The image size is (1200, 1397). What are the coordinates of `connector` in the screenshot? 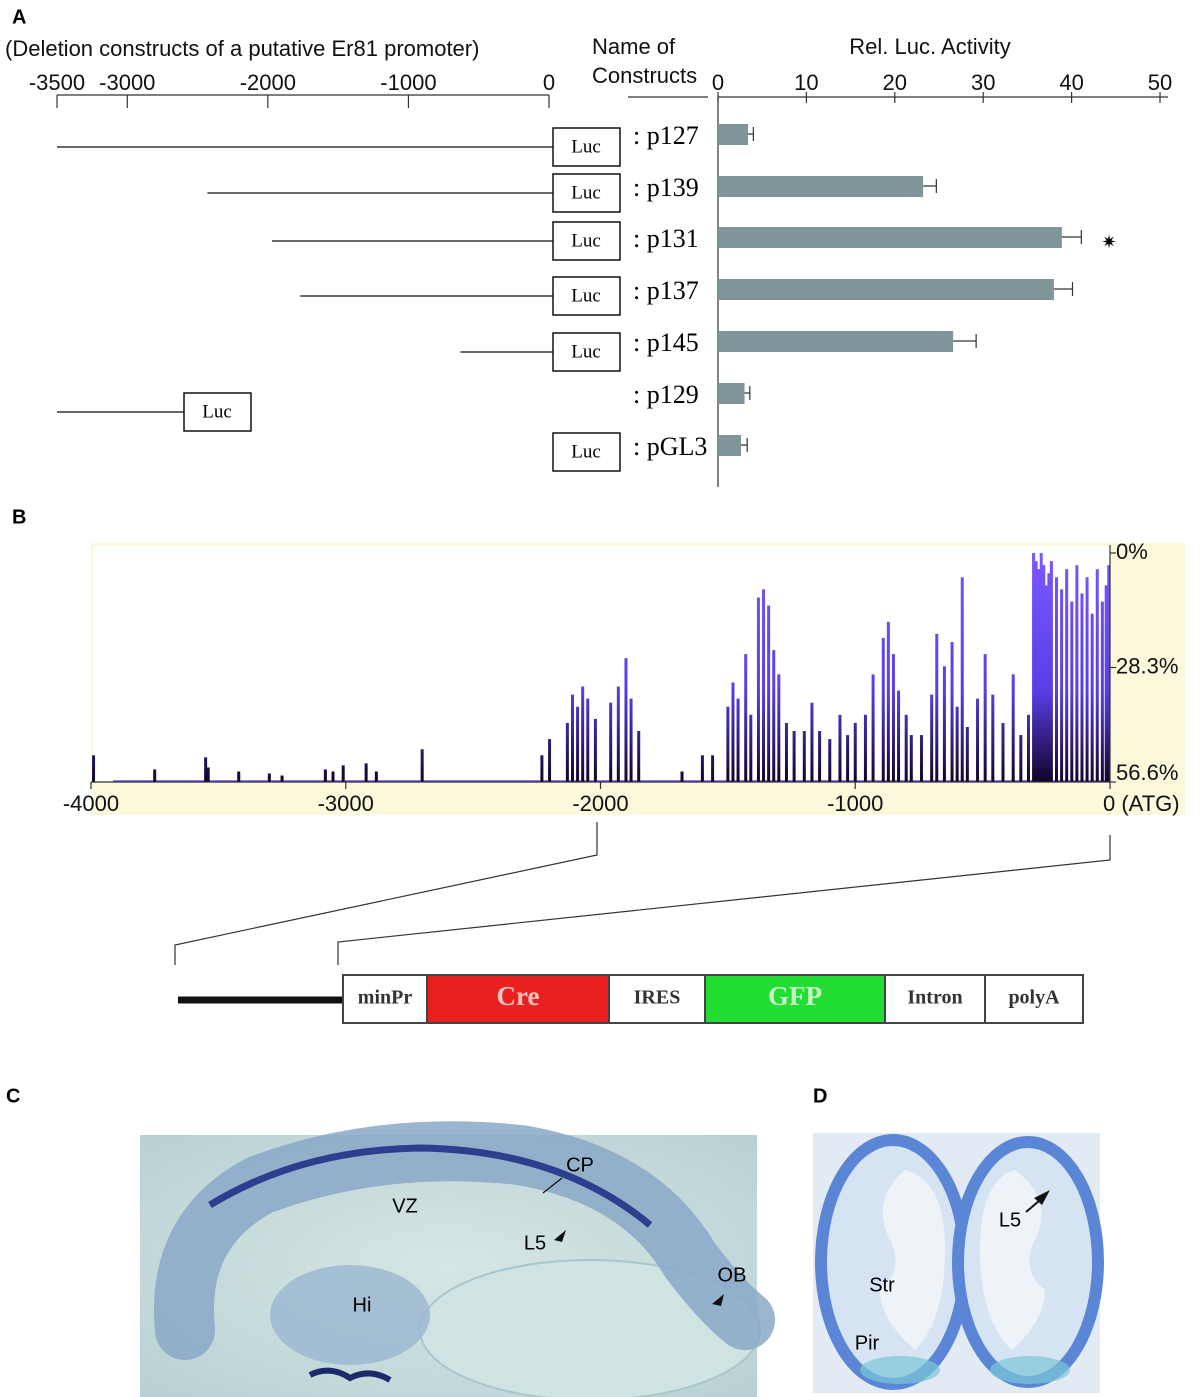 It's located at (386, 893).